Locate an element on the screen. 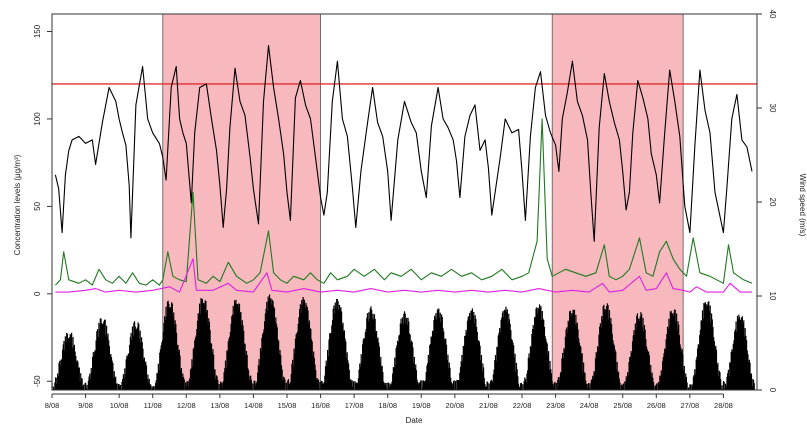 Image resolution: width=807 pixels, height=427 pixels. left-y-axis-label: Concentration levels (μg/m³) is located at coordinates (17, 204).